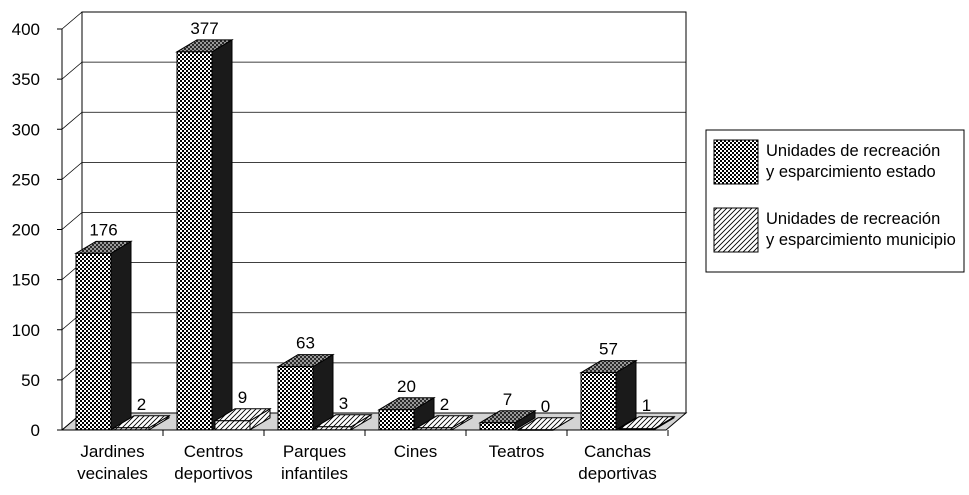 The image size is (969, 495). What do you see at coordinates (103, 229) in the screenshot?
I see `data-label: 176` at bounding box center [103, 229].